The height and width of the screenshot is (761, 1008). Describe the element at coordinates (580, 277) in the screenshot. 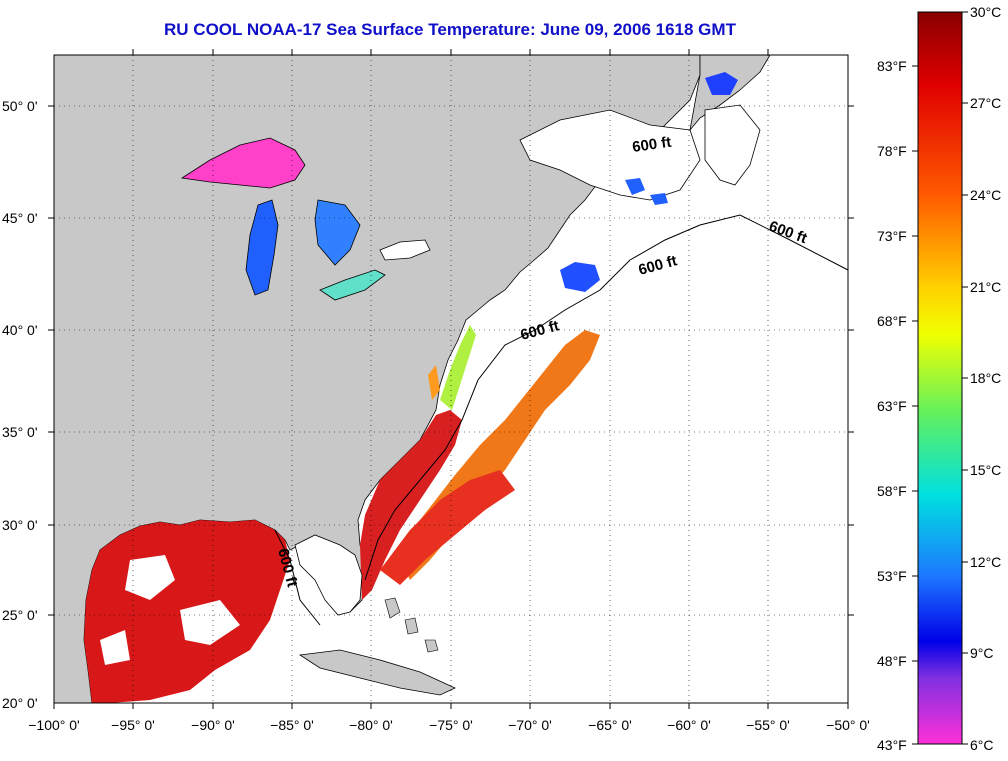

I see `sst-gulf-of-maine` at that location.